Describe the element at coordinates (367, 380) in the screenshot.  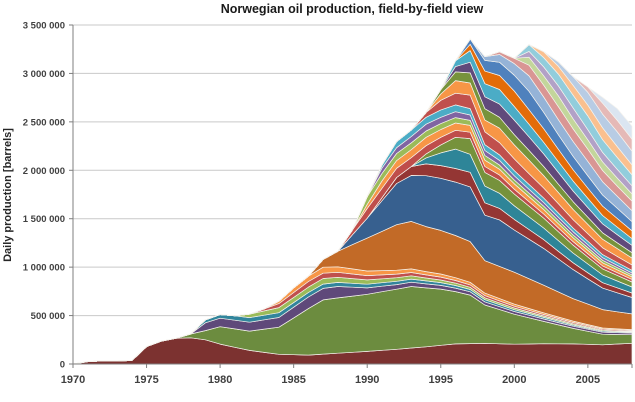
I see `x-tick-label: 1990` at that location.